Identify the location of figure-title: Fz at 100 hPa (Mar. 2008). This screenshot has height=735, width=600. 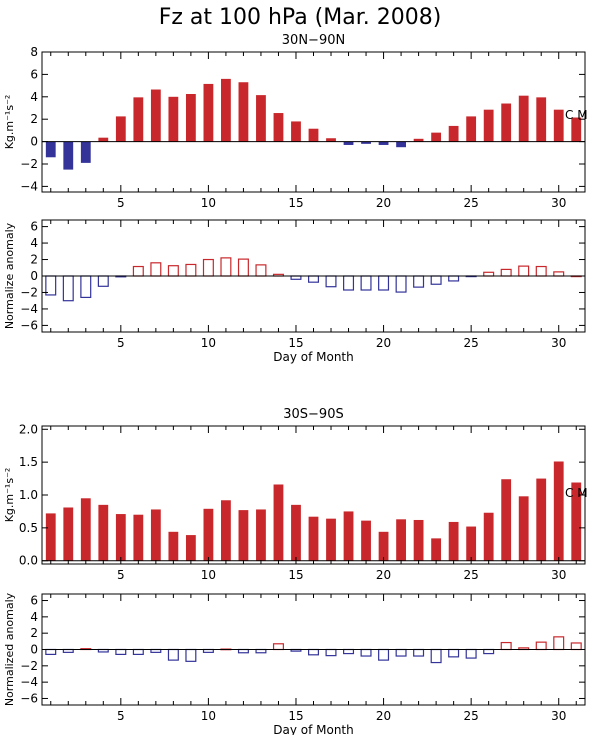
(300, 17).